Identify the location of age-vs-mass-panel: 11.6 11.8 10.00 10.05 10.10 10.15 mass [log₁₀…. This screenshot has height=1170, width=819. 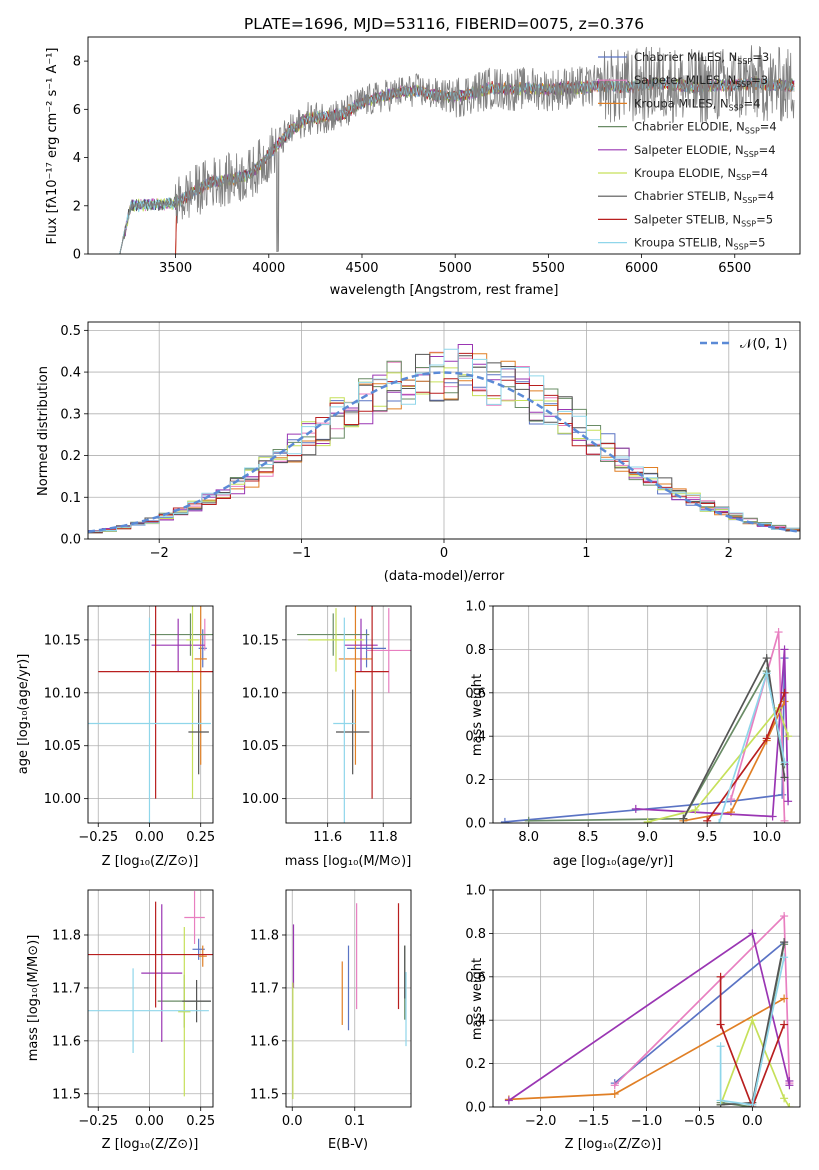
(327, 737).